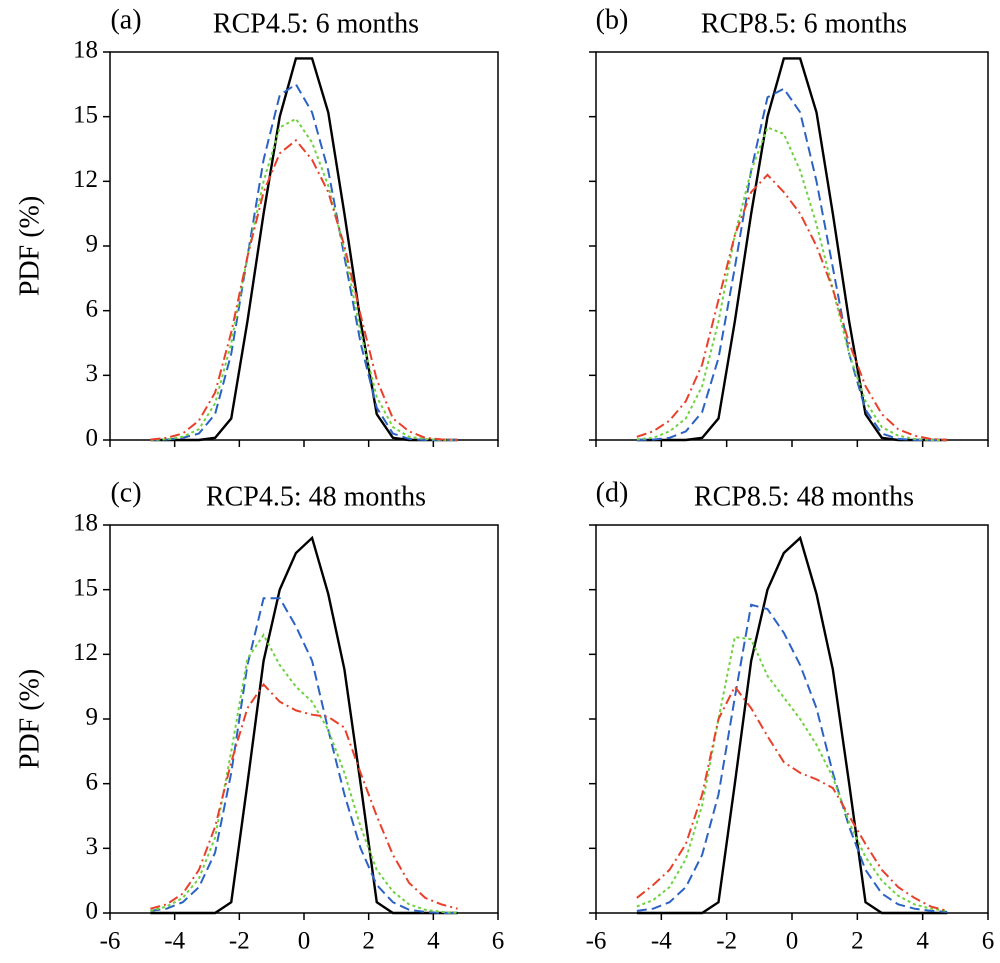 The width and height of the screenshot is (1000, 963). What do you see at coordinates (804, 496) in the screenshot?
I see `panel-title: RCP8.5: 48 months` at bounding box center [804, 496].